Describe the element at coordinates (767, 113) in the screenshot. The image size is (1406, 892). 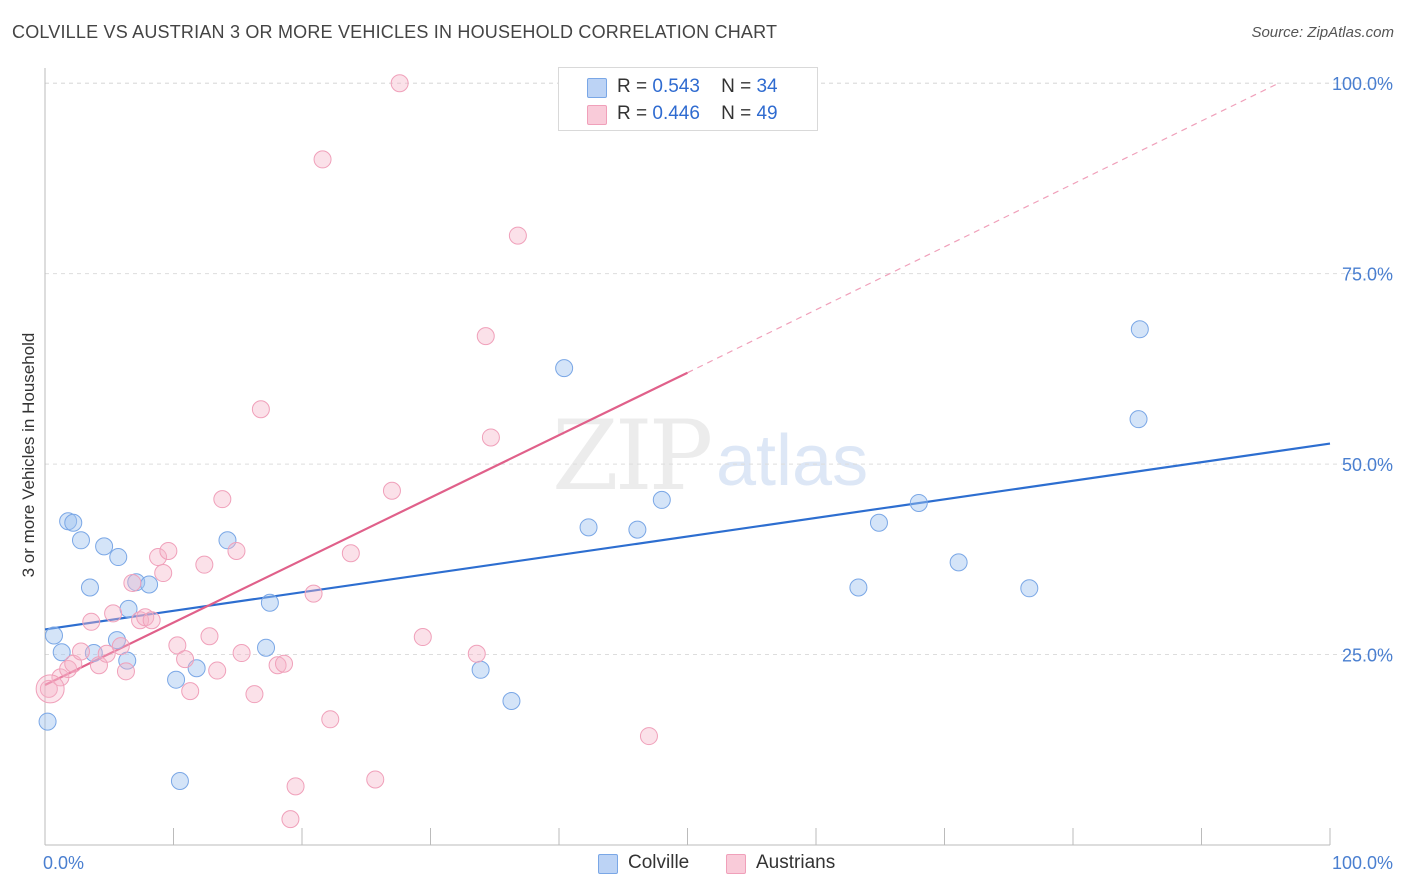
I see `austrians-n-value: 49` at that location.